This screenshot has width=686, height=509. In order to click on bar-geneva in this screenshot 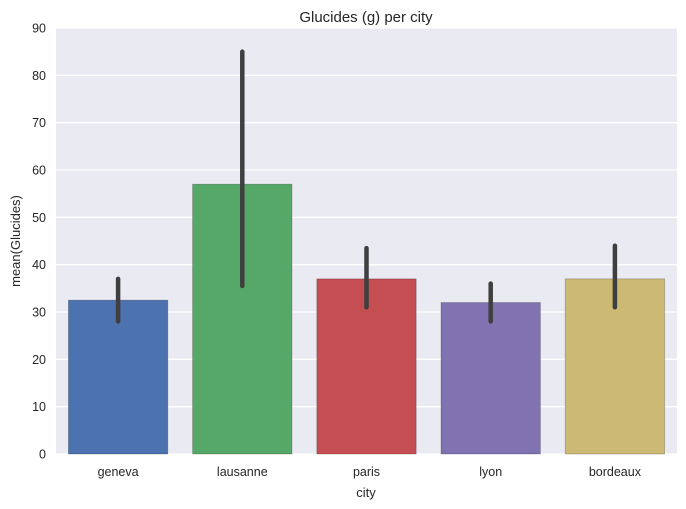, I will do `click(118, 377)`.